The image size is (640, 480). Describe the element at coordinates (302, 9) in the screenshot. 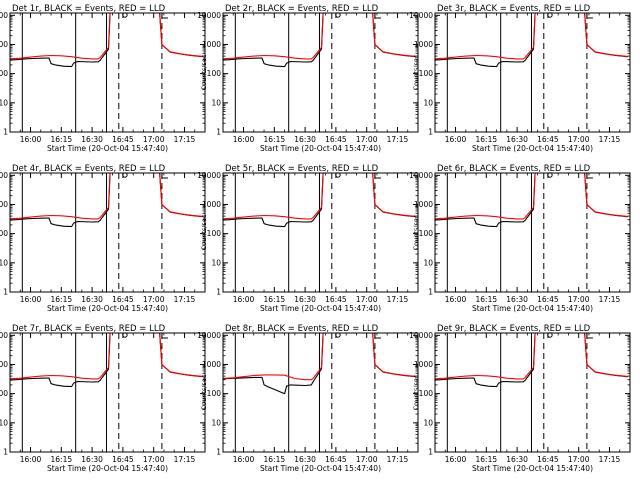

I see `chart-title: Det 2r, BLACK = Events, RED = LLD` at that location.